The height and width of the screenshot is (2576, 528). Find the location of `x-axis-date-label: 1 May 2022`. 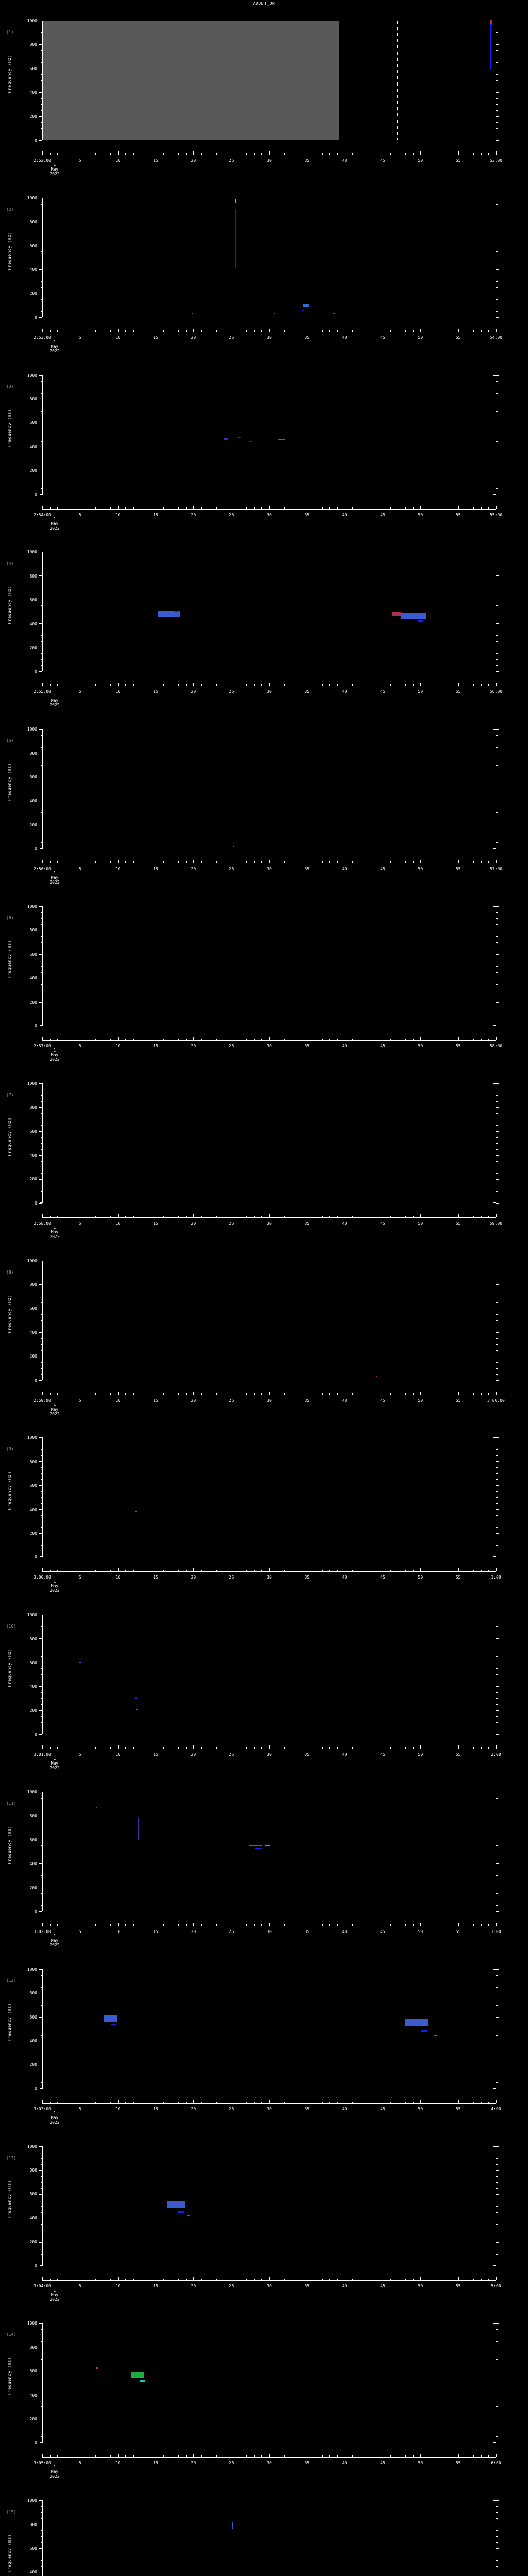

x-axis-date-label: 1 May 2022 is located at coordinates (54, 878).